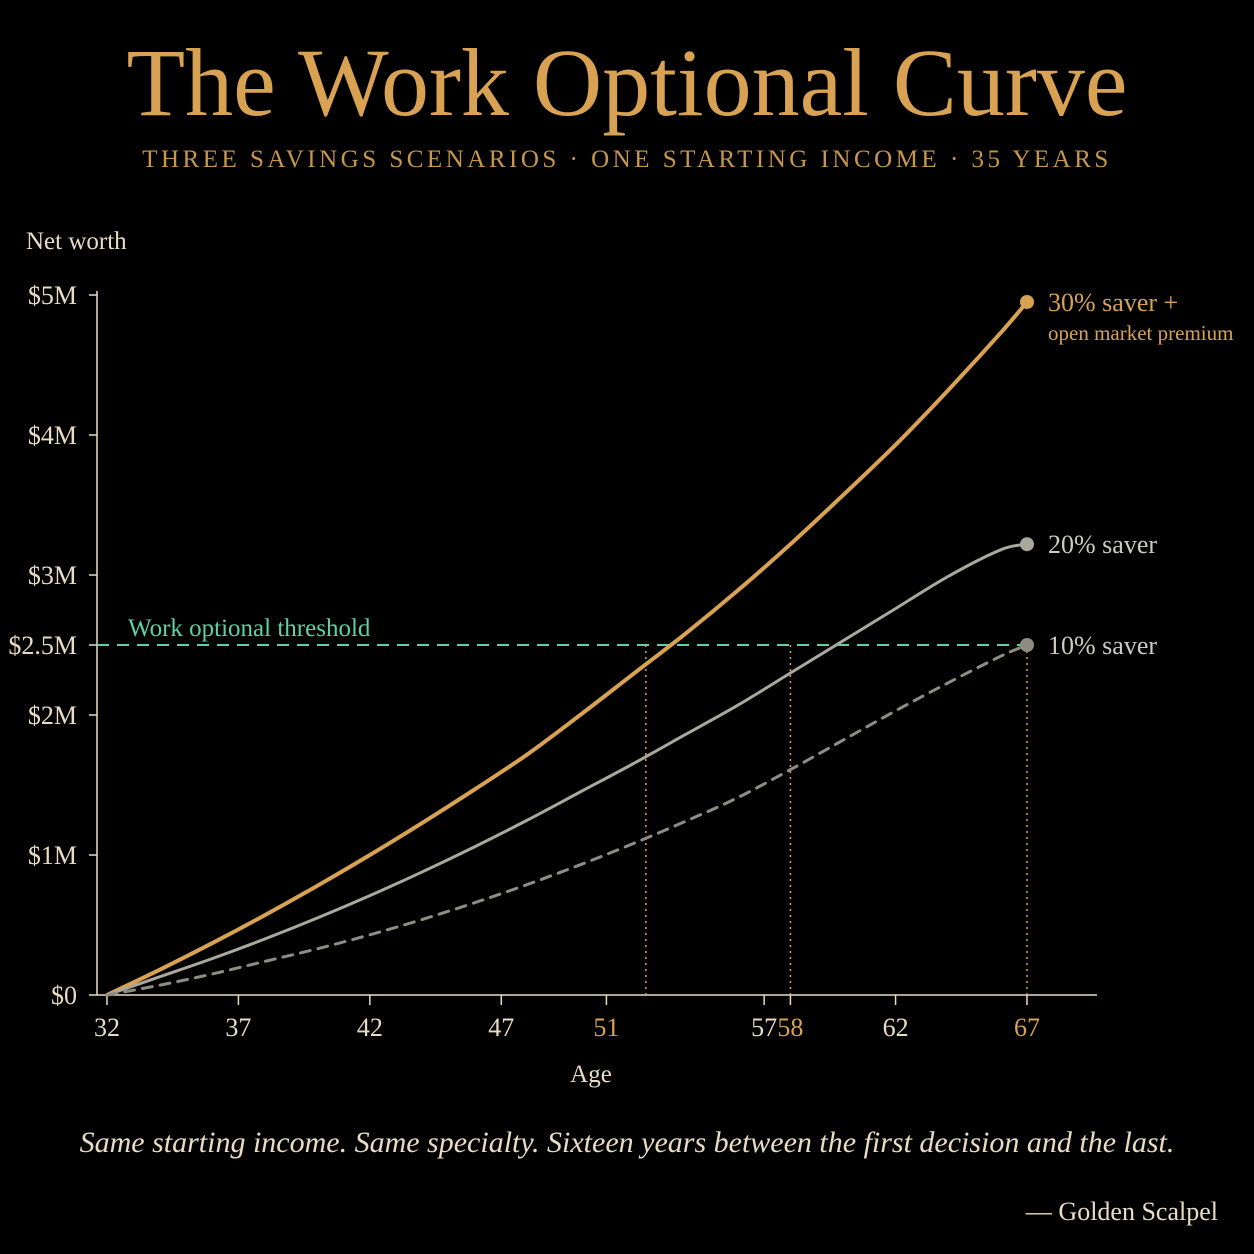  Describe the element at coordinates (1140, 333) in the screenshot. I see `series-label-1-line2: open market premium` at that location.